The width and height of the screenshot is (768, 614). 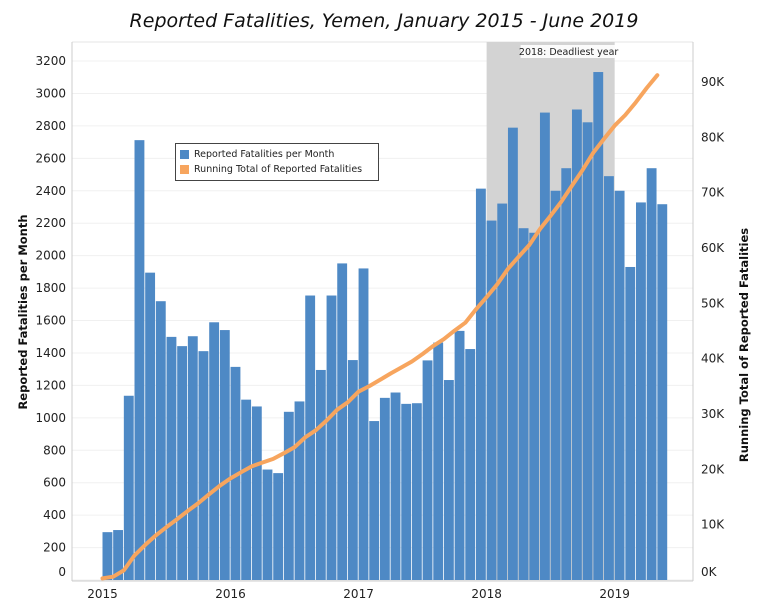 What do you see at coordinates (54, 450) in the screenshot?
I see `left-tick-label: 800` at bounding box center [54, 450].